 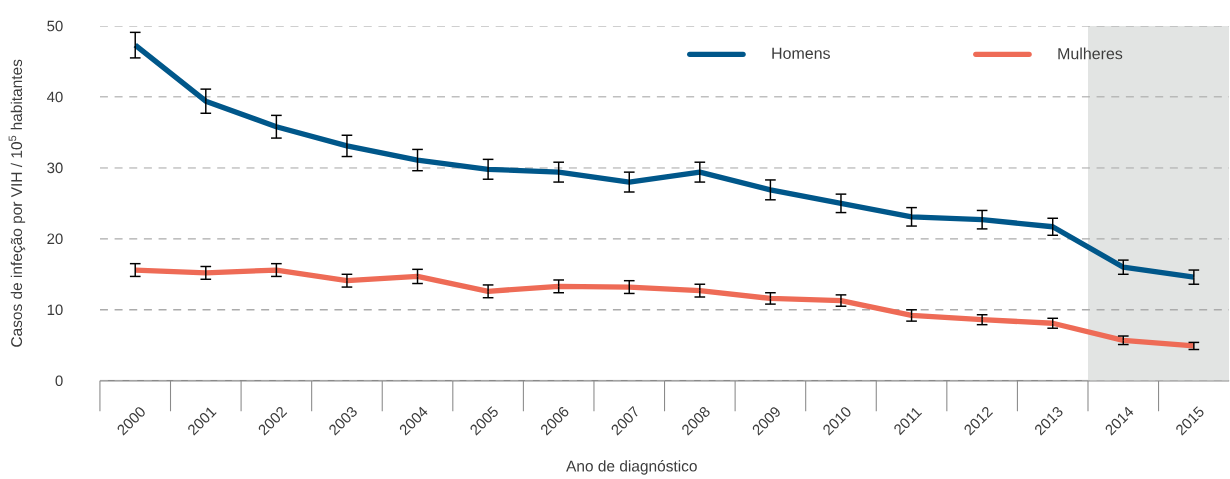 I want to click on x-axis-title: Ano de diagnóstico, so click(x=631, y=467).